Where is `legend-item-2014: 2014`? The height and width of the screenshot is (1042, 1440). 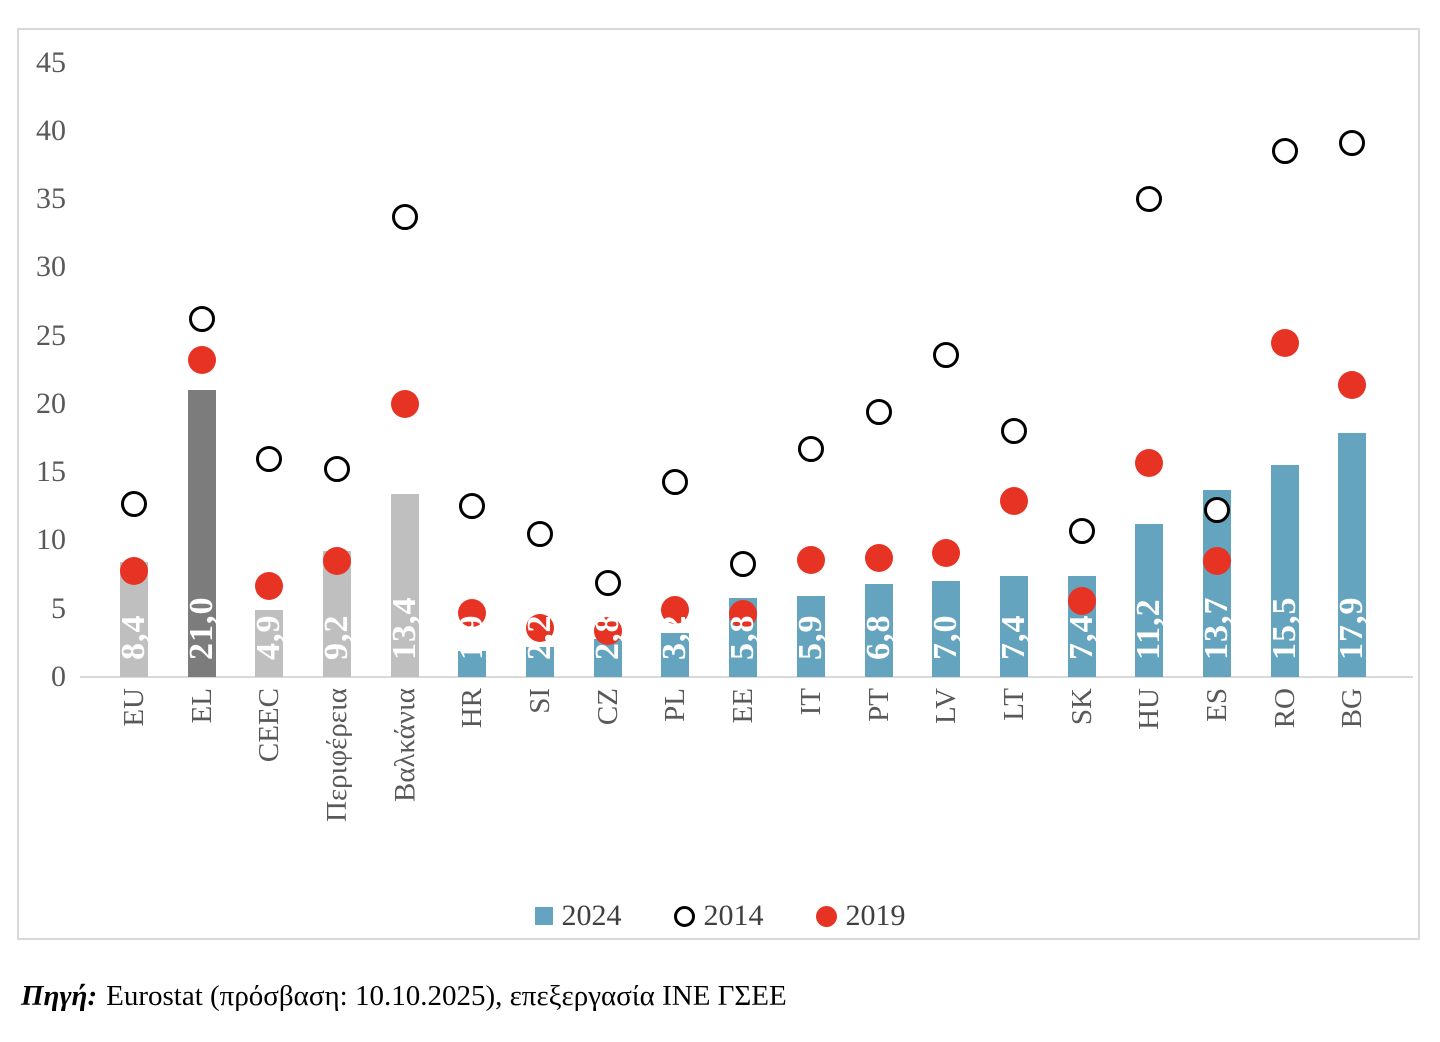
legend-item-2014: 2014 is located at coordinates (718, 916).